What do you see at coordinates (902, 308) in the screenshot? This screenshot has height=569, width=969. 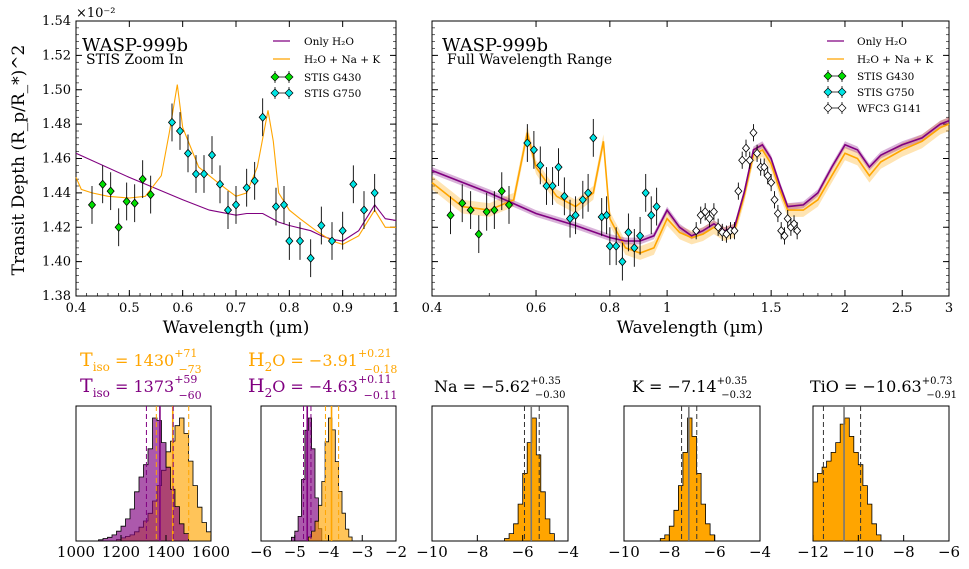 I see `right-xtick-label: 2.5` at bounding box center [902, 308].